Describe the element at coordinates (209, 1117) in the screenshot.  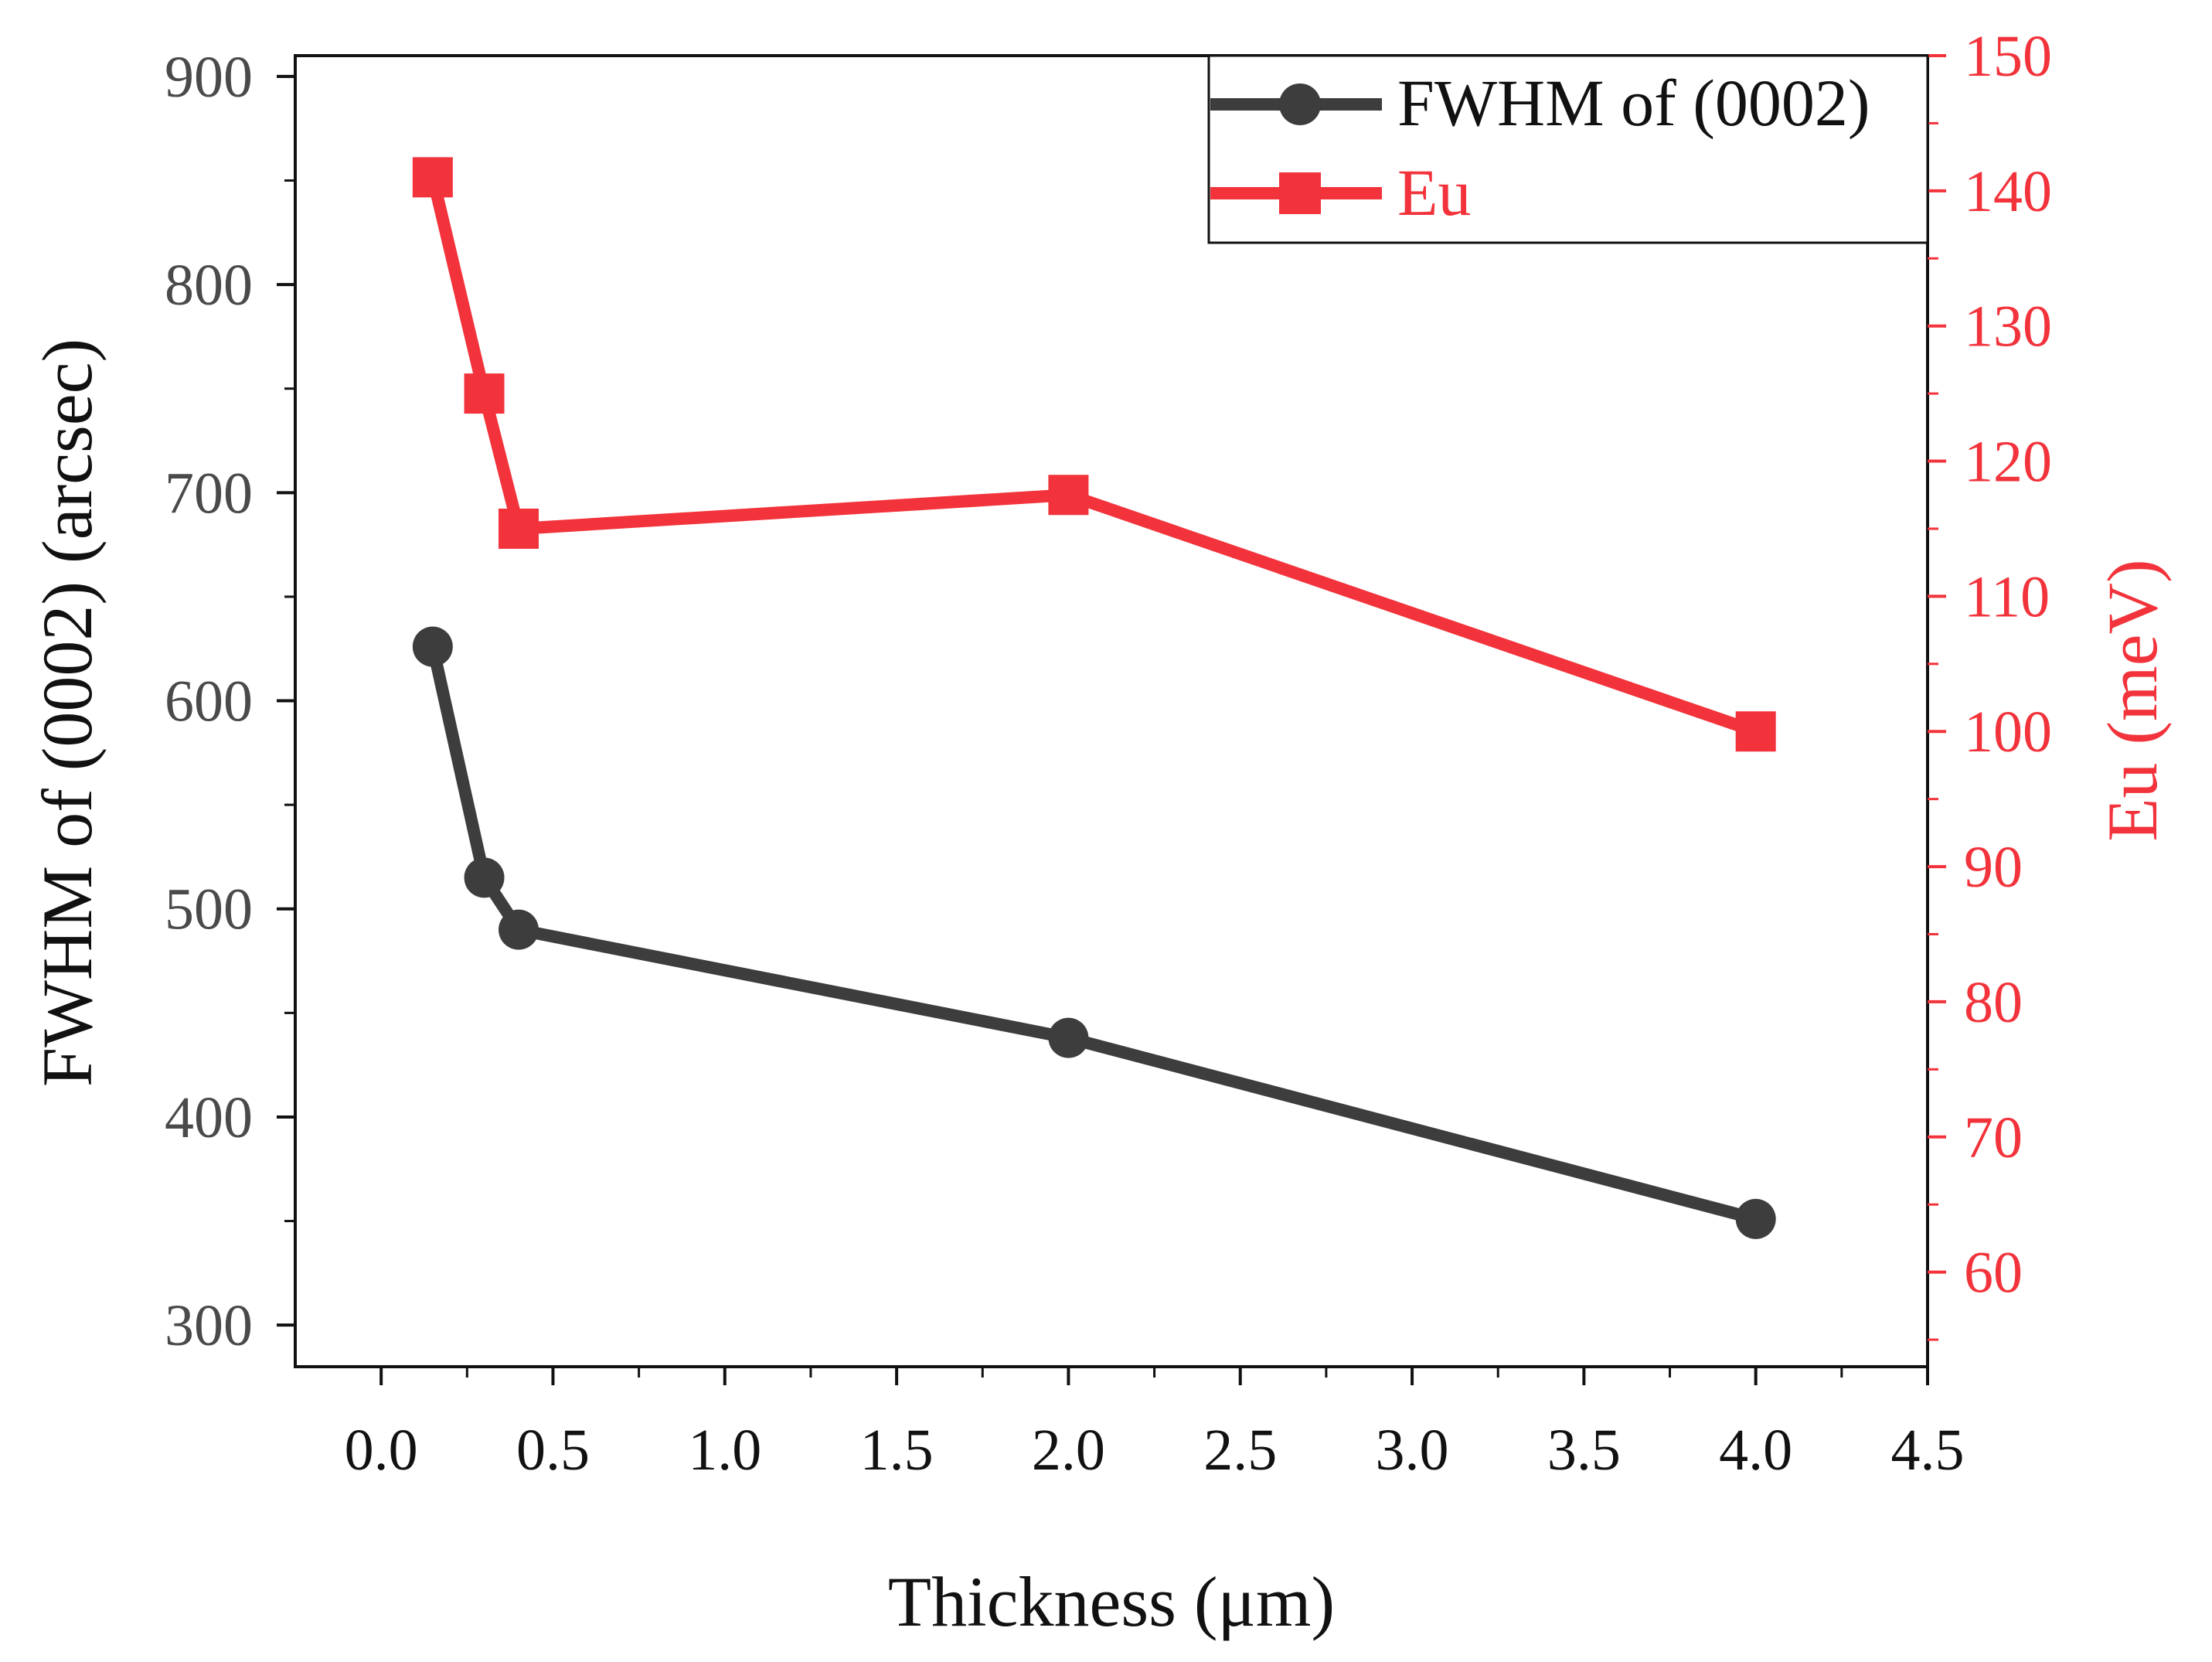
I see `y-left-tick-label-1: 400` at that location.